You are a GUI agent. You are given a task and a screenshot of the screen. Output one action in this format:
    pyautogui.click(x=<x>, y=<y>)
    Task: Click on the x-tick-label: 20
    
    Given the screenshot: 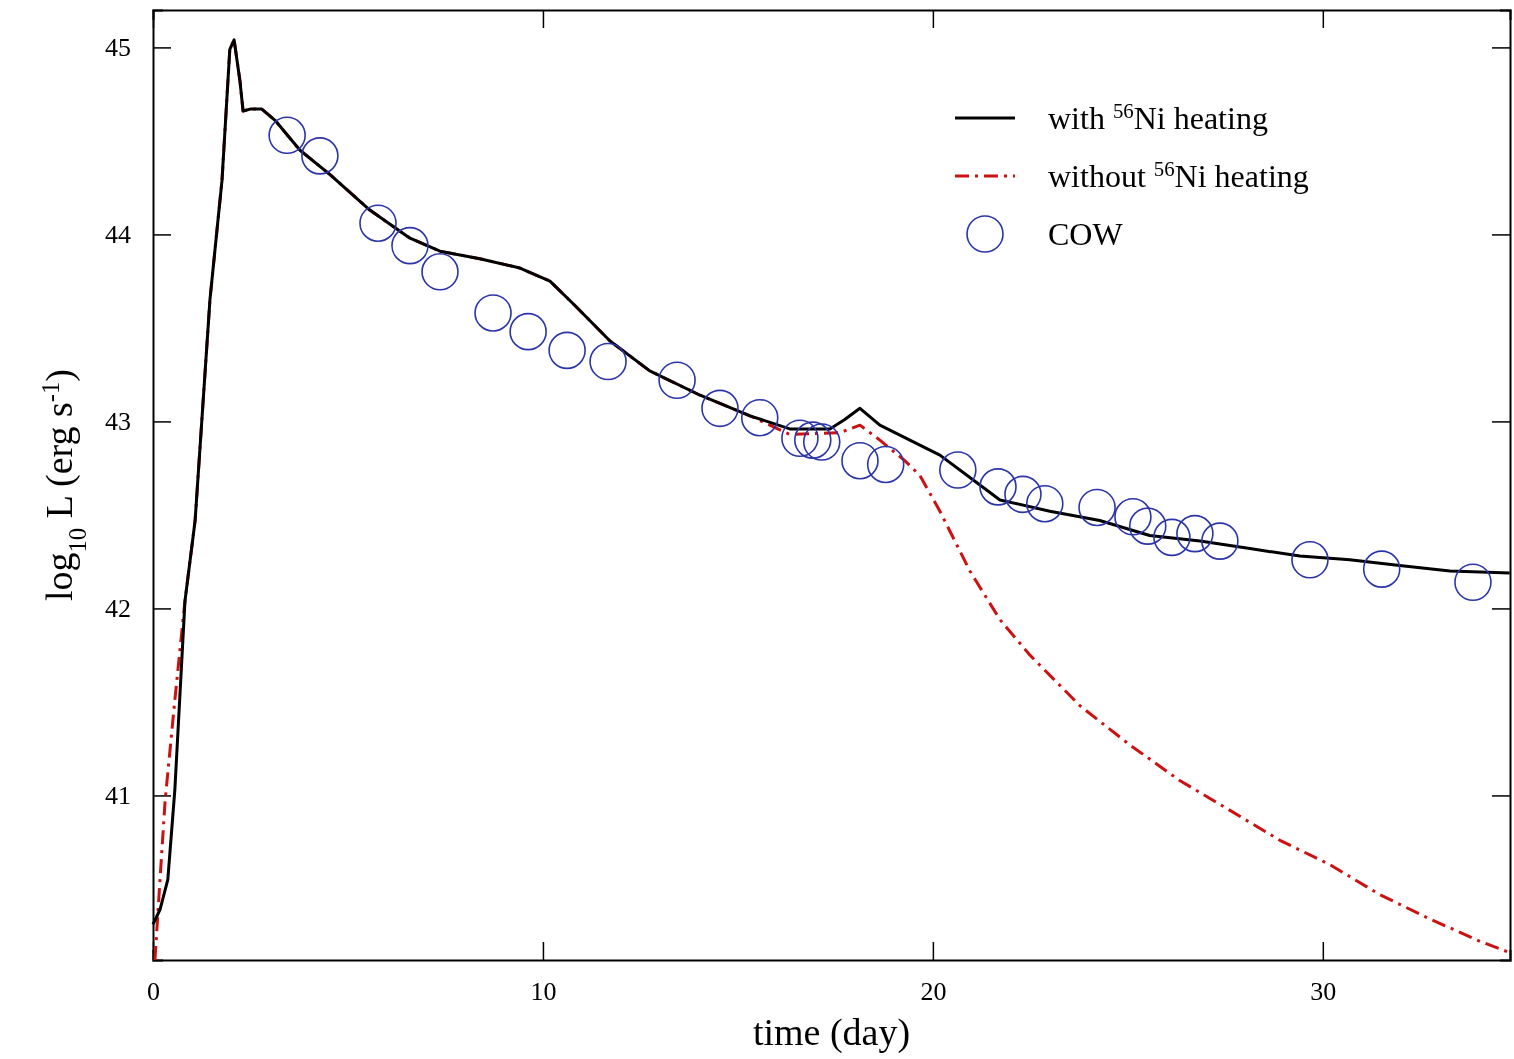 What is the action you would take?
    pyautogui.click(x=933, y=992)
    